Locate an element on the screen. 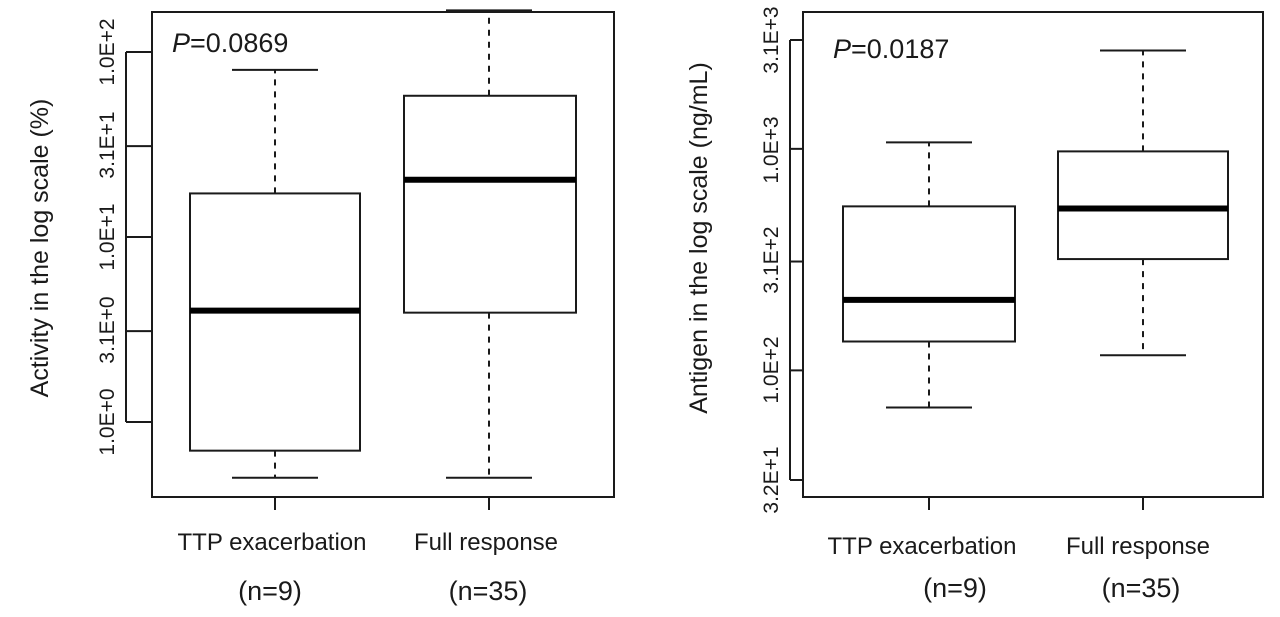  y-tick-label: 3.1E+0 is located at coordinates (107, 329).